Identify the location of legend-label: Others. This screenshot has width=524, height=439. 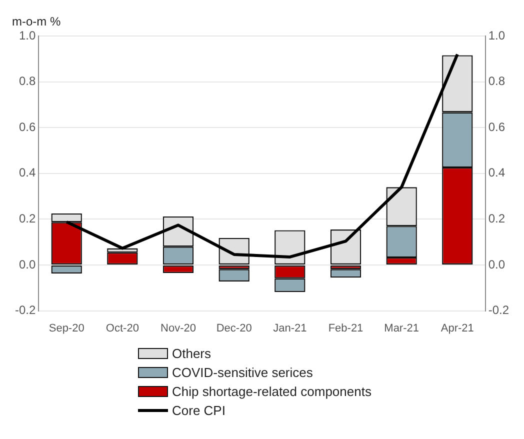
(192, 353).